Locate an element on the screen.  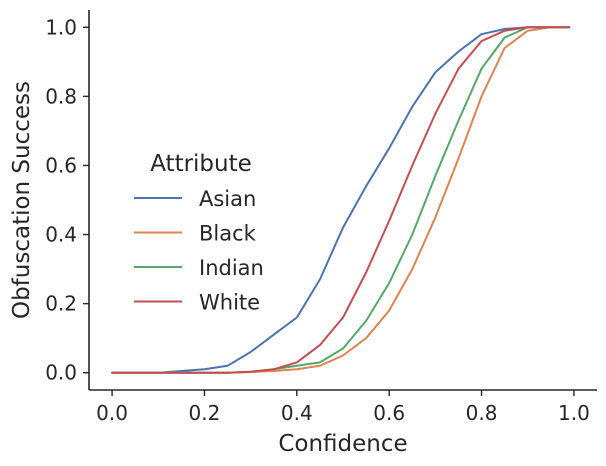
y-ticks: 0.0 0.2 0.4 0.6 0.8 1.0 is located at coordinates (67, 200).